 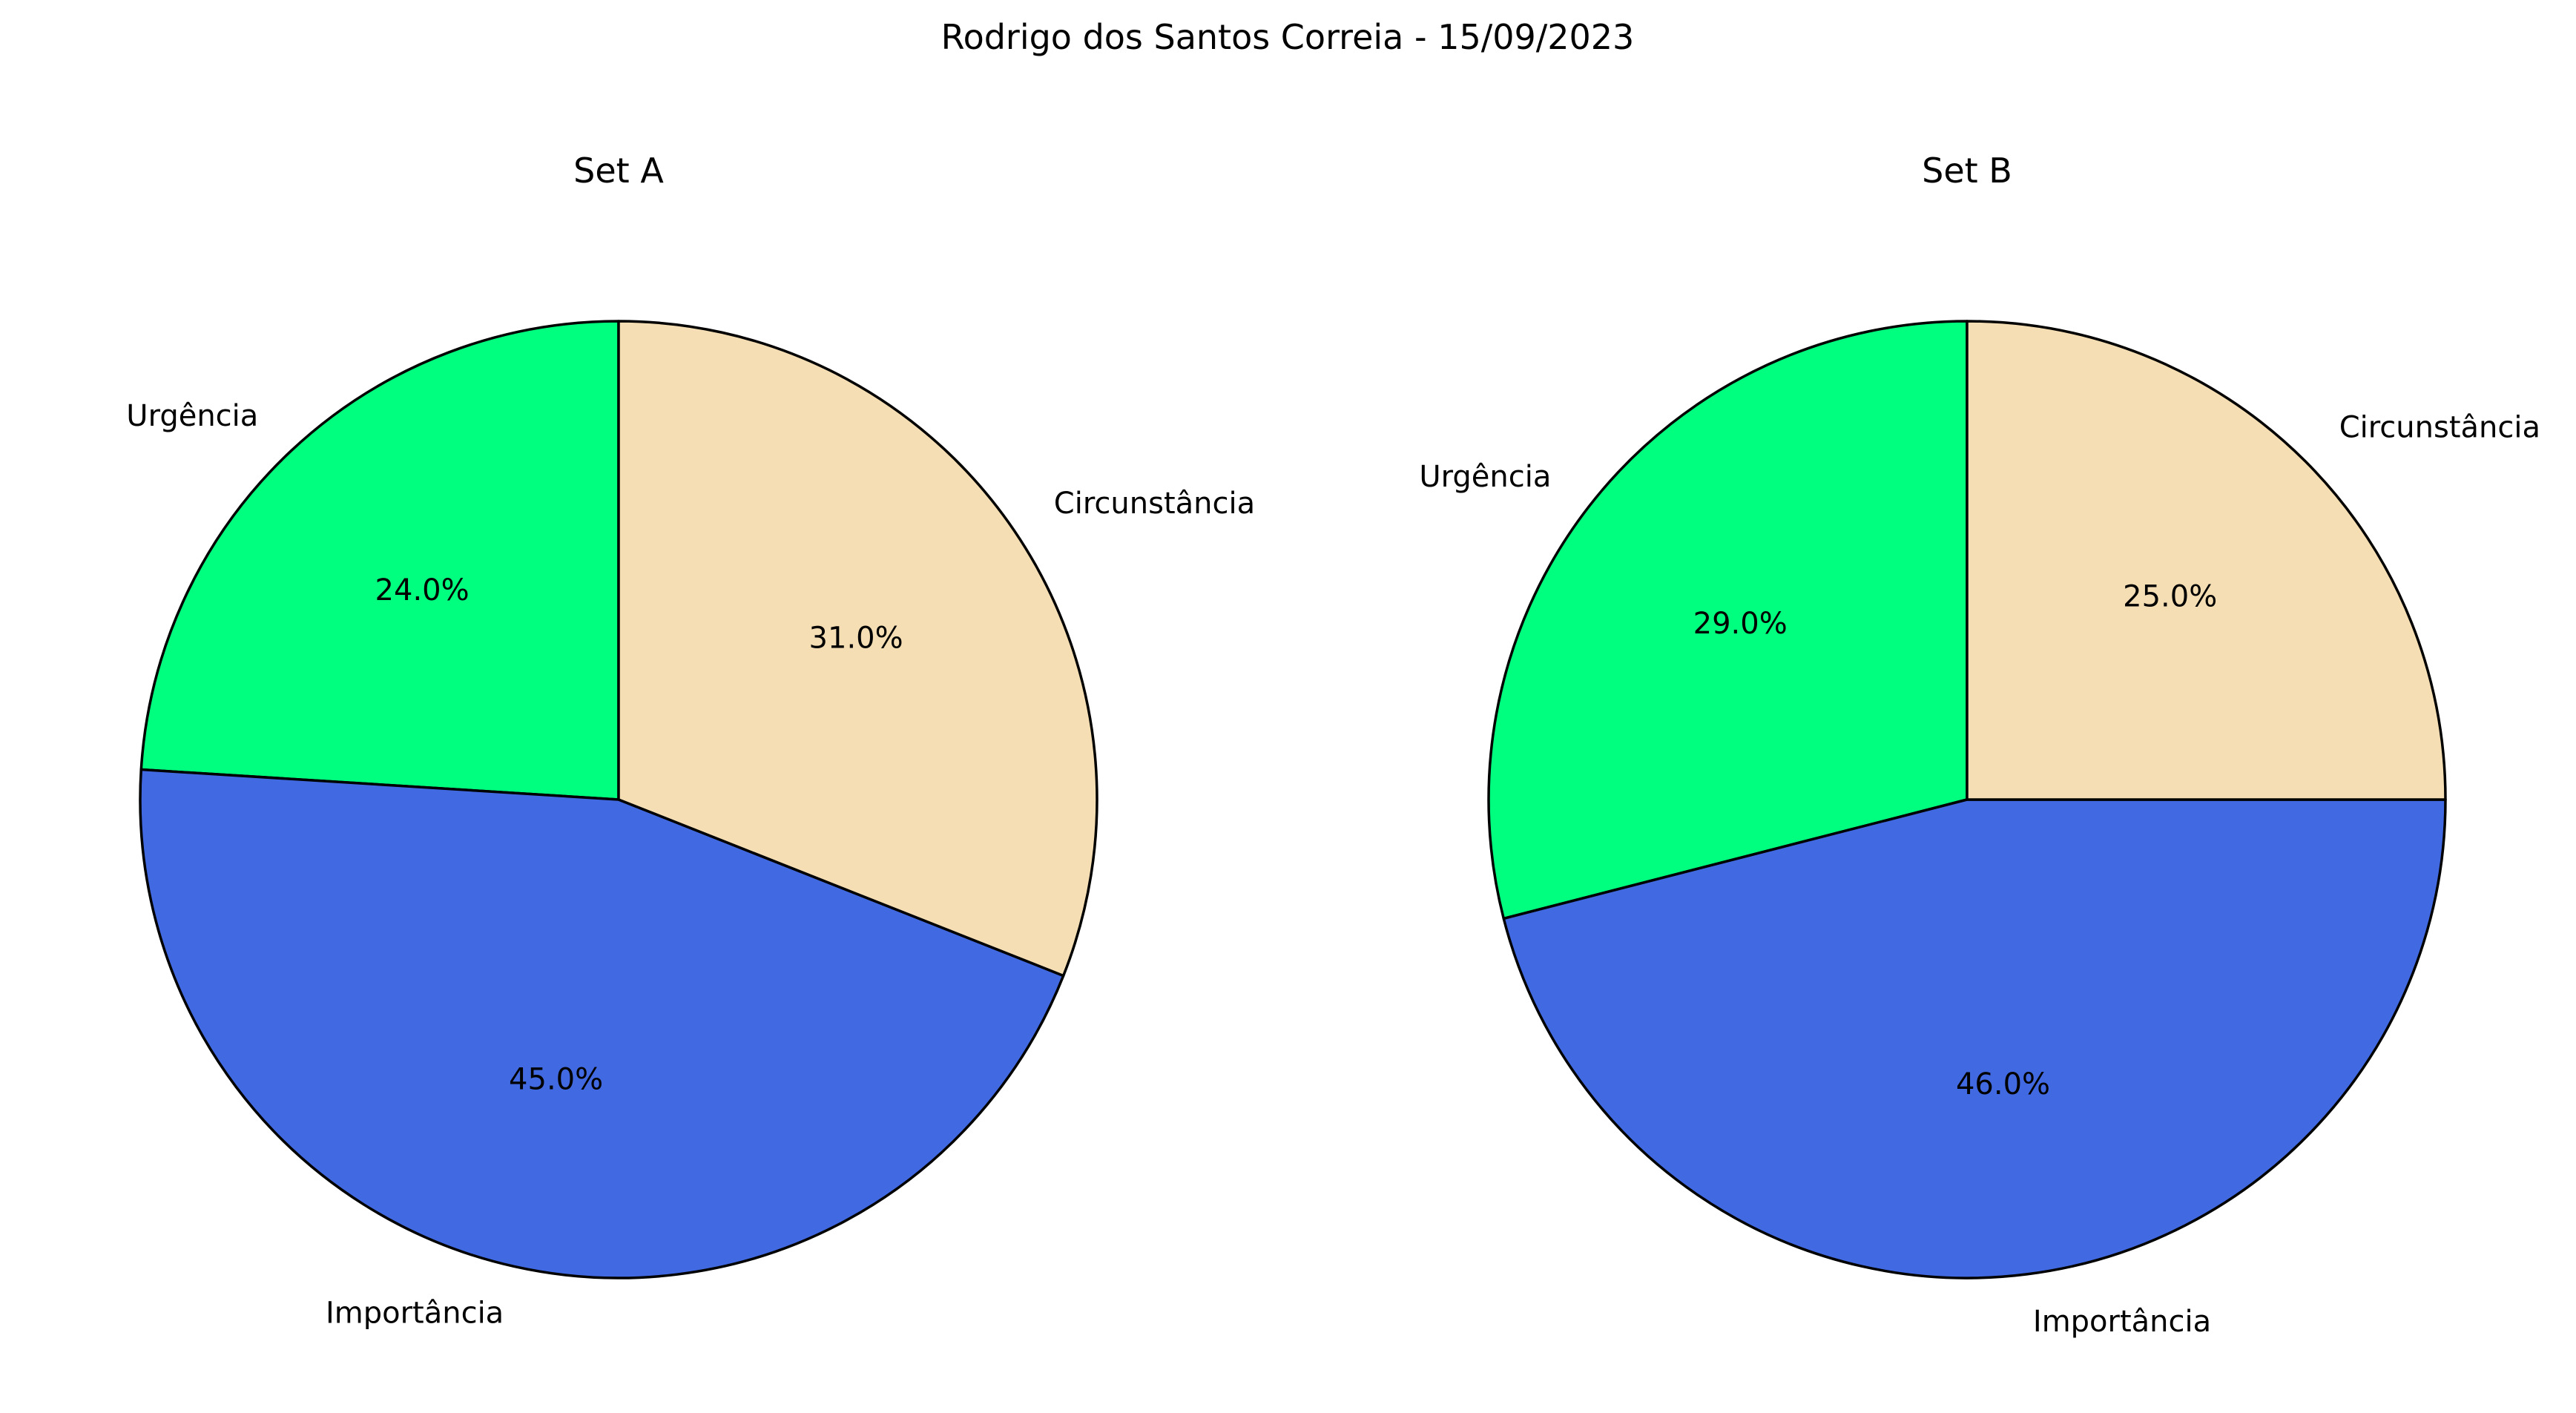 What do you see at coordinates (1288, 37) in the screenshot?
I see `figure-title: Rodrigo dos Santos Correia - 15/09/2023` at bounding box center [1288, 37].